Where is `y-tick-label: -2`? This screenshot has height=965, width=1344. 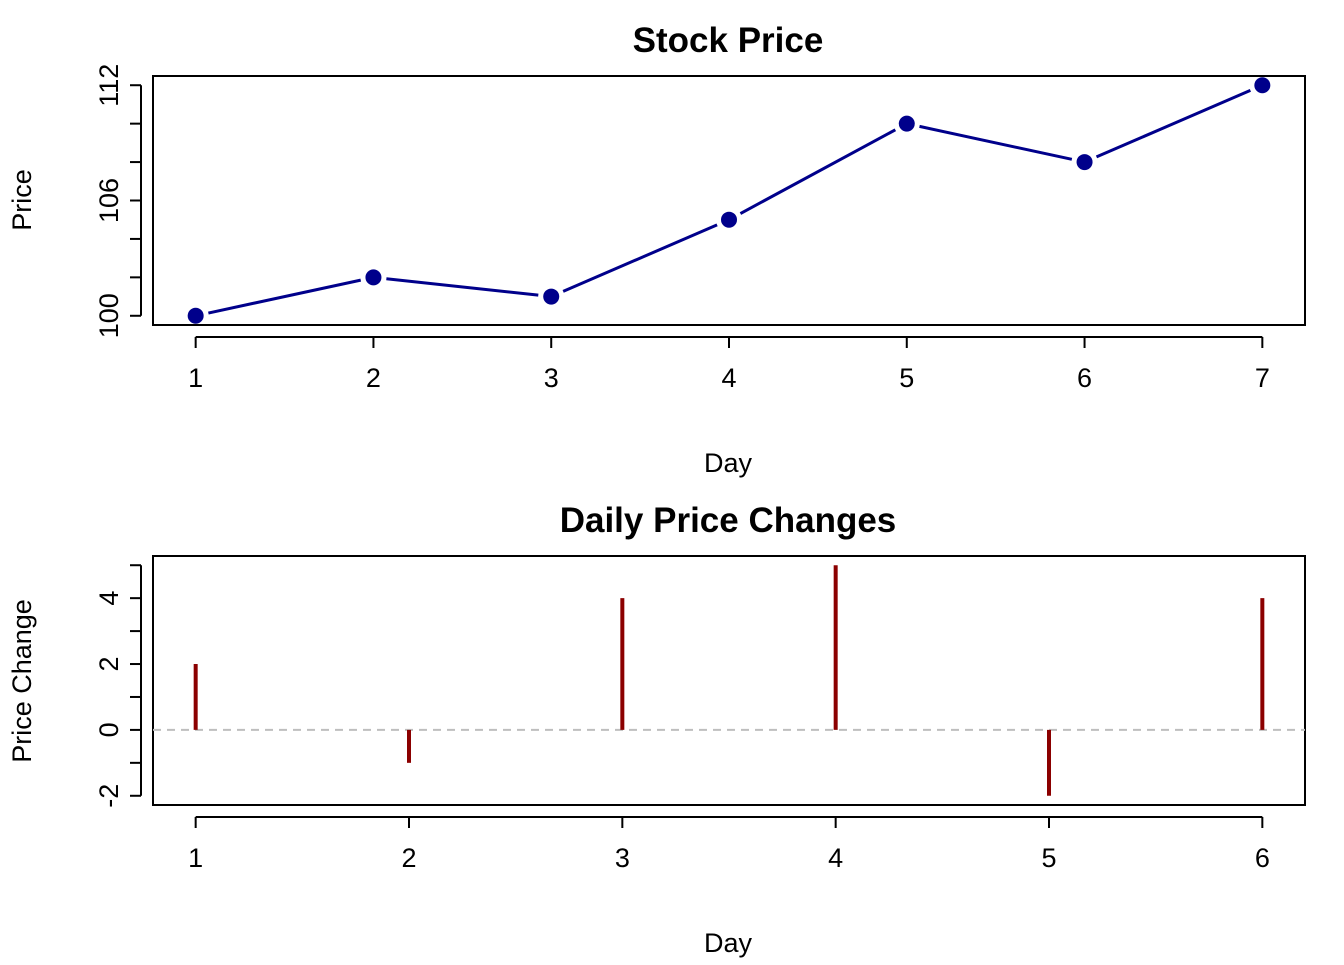
y-tick-label: -2 is located at coordinates (109, 796).